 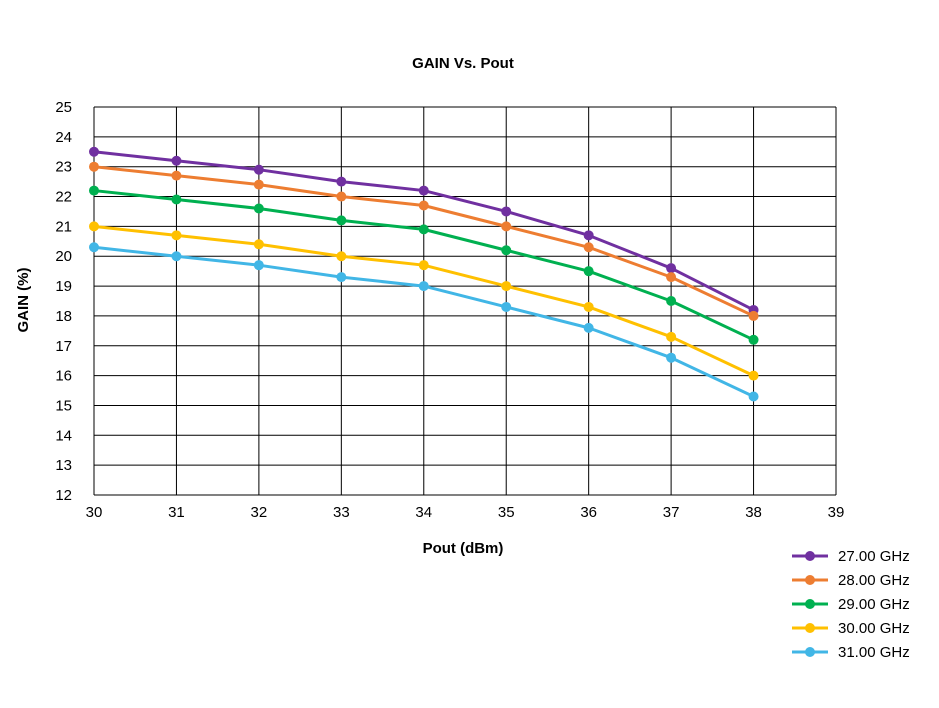 I want to click on legend-item: 29.00 GHz, so click(x=851, y=604).